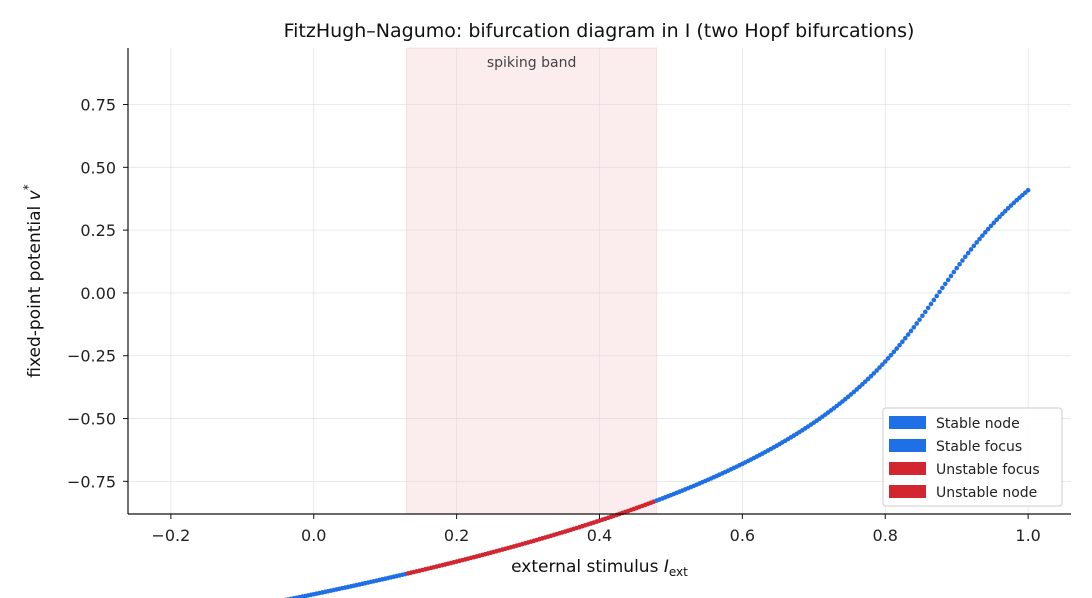 The height and width of the screenshot is (598, 1092). What do you see at coordinates (313, 535) in the screenshot?
I see `x-tick-label: 0.0` at bounding box center [313, 535].